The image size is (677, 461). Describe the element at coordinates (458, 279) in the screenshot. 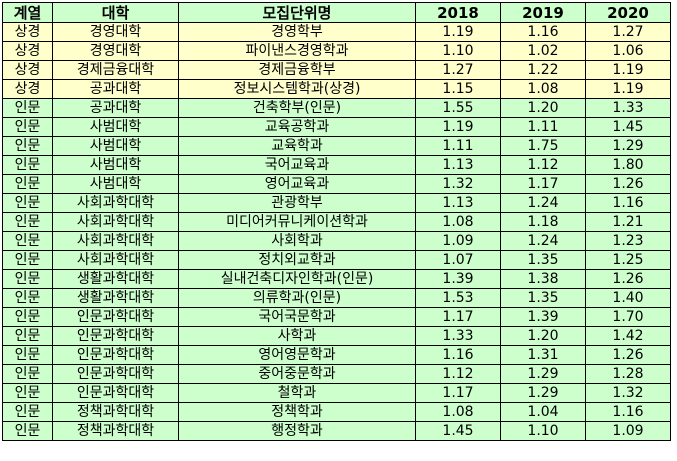

I see `ratio-2018-cell: 1.39` at that location.